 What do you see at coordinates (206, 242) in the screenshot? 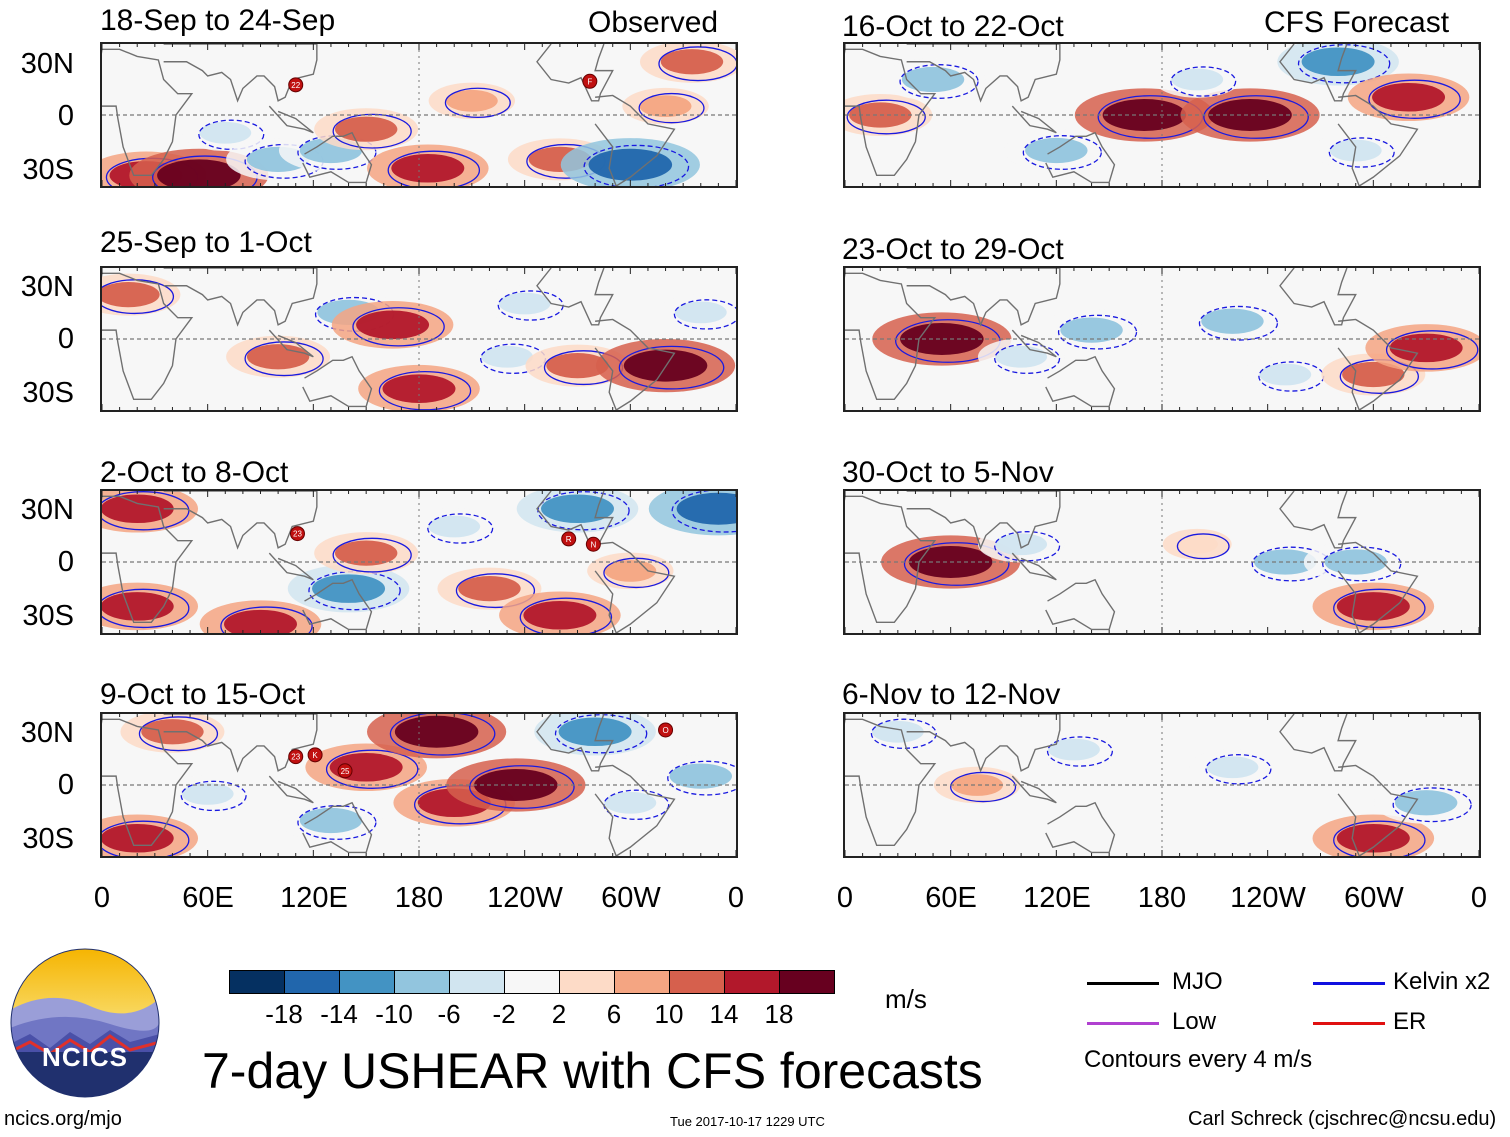
I see `panel-title-2: 25-Sep to 1-Oct` at bounding box center [206, 242].